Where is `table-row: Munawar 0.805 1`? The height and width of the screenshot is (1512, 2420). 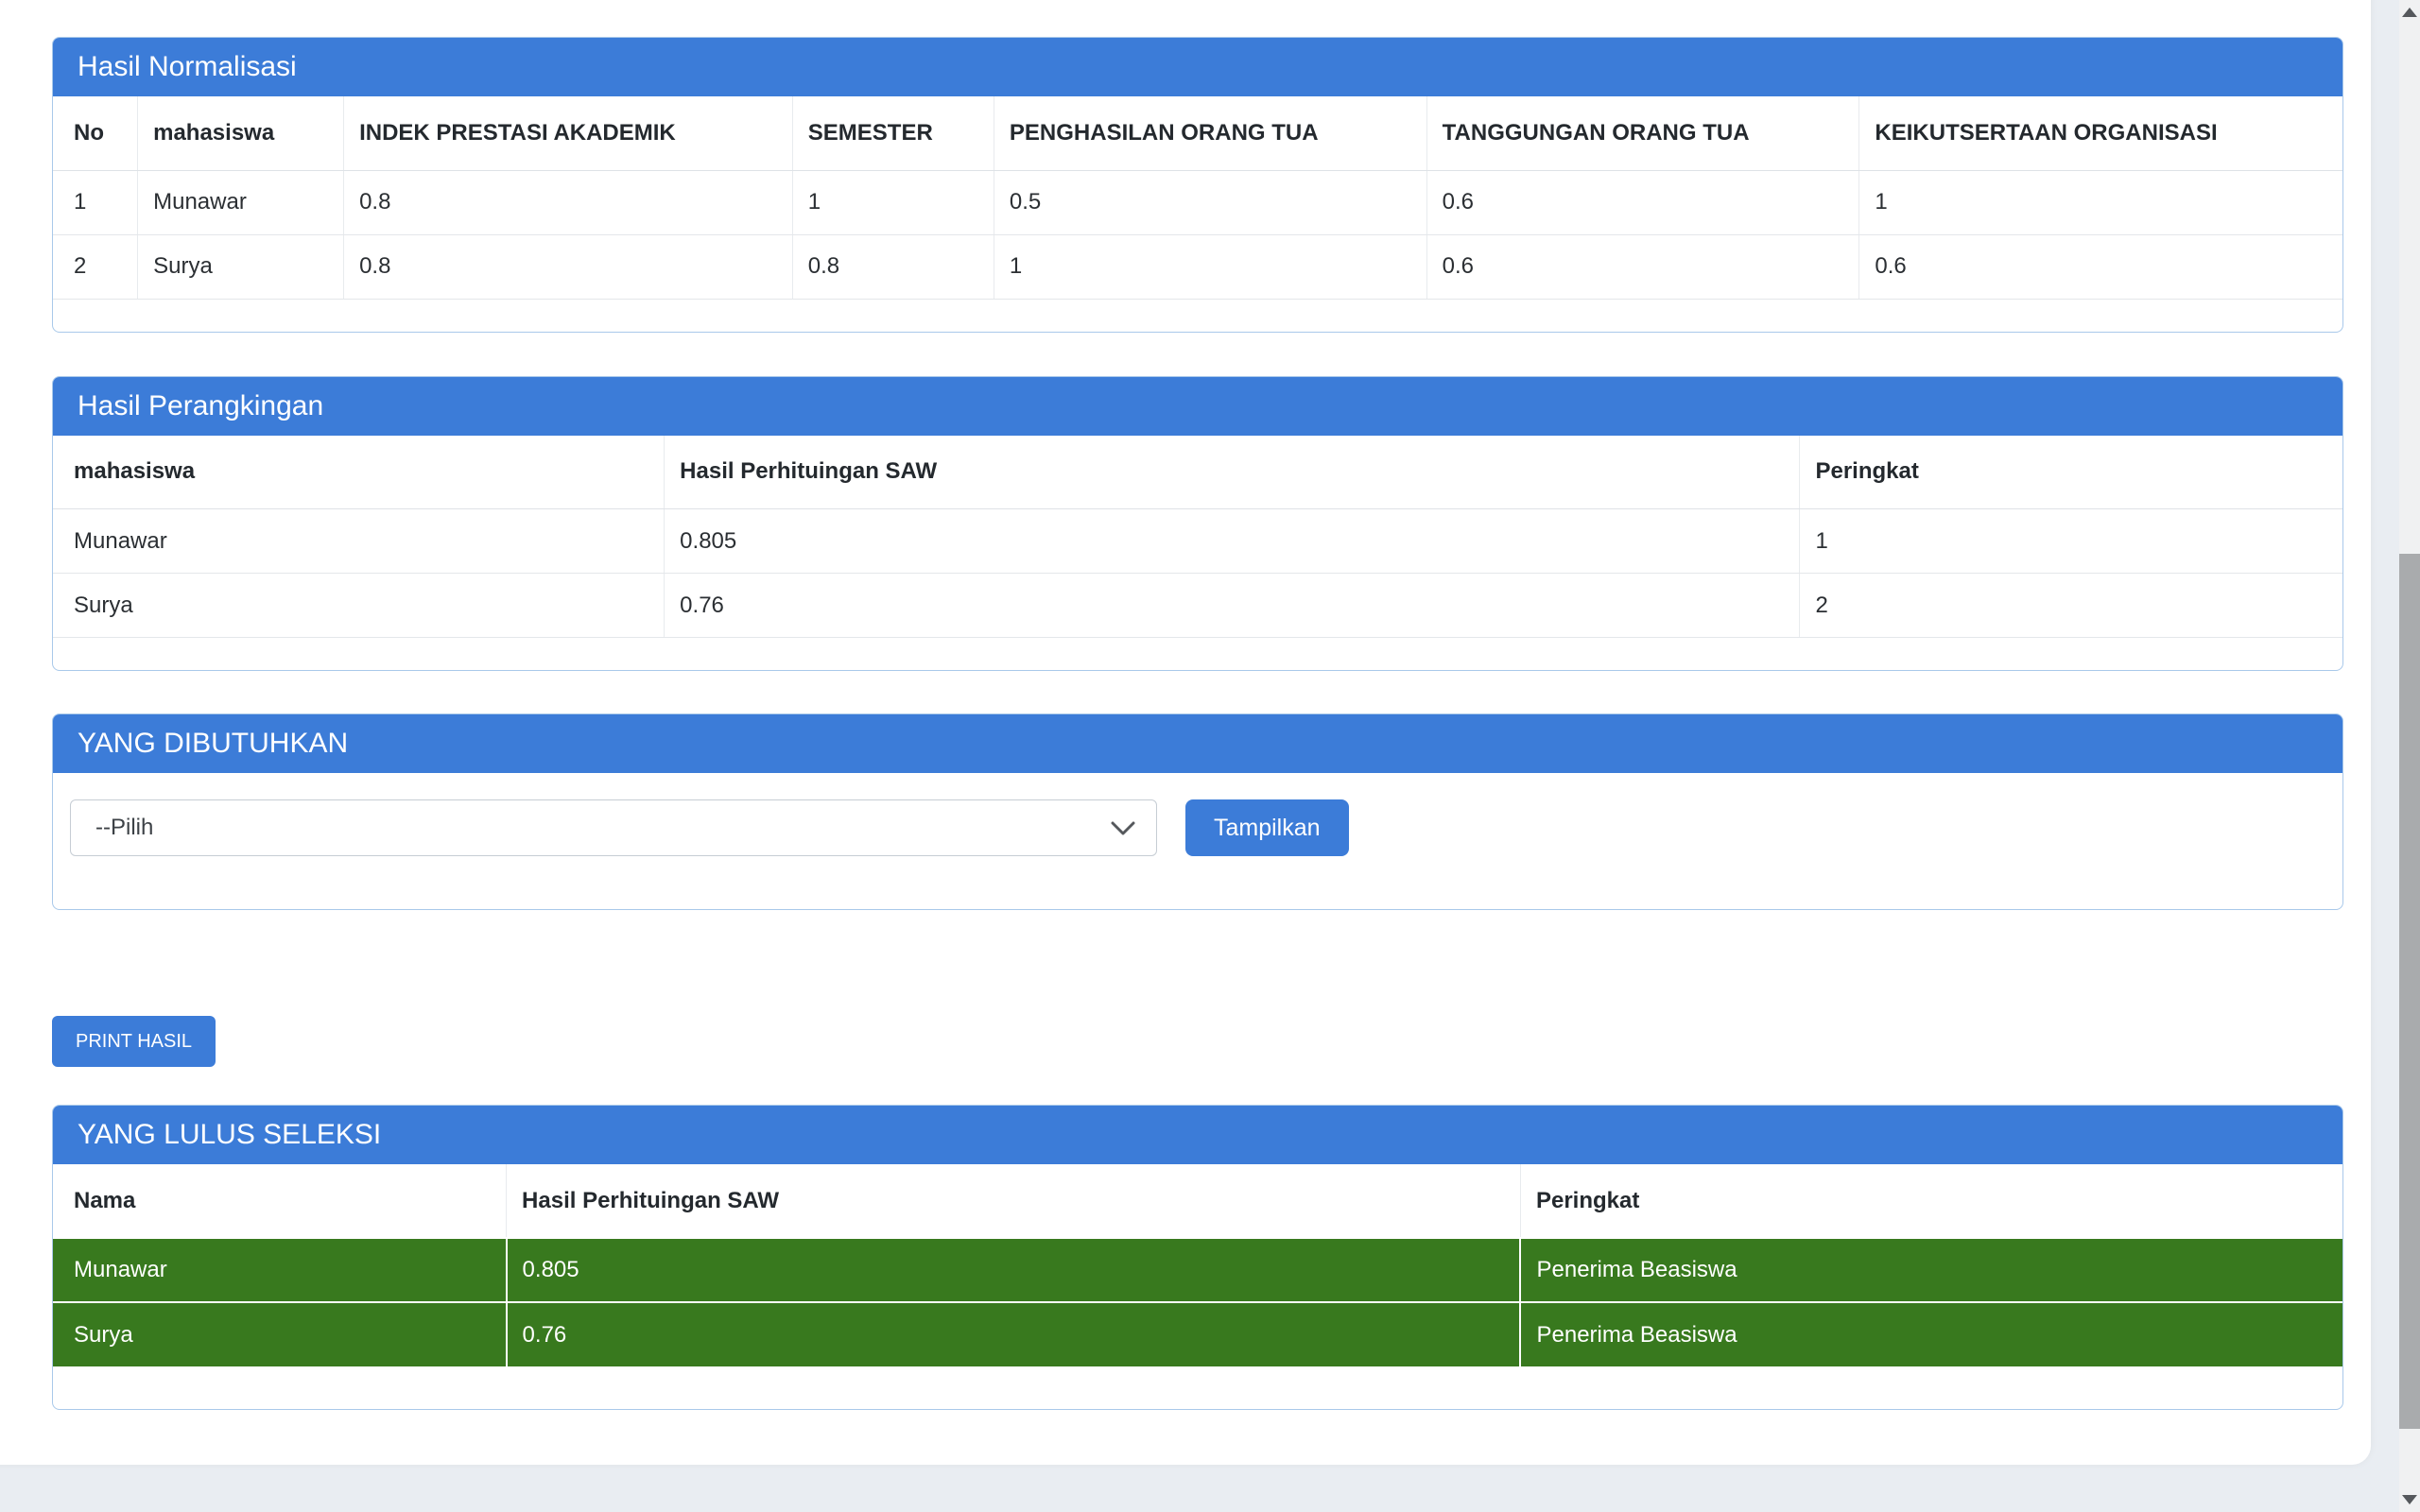
table-row: Munawar 0.805 1 is located at coordinates (1197, 541).